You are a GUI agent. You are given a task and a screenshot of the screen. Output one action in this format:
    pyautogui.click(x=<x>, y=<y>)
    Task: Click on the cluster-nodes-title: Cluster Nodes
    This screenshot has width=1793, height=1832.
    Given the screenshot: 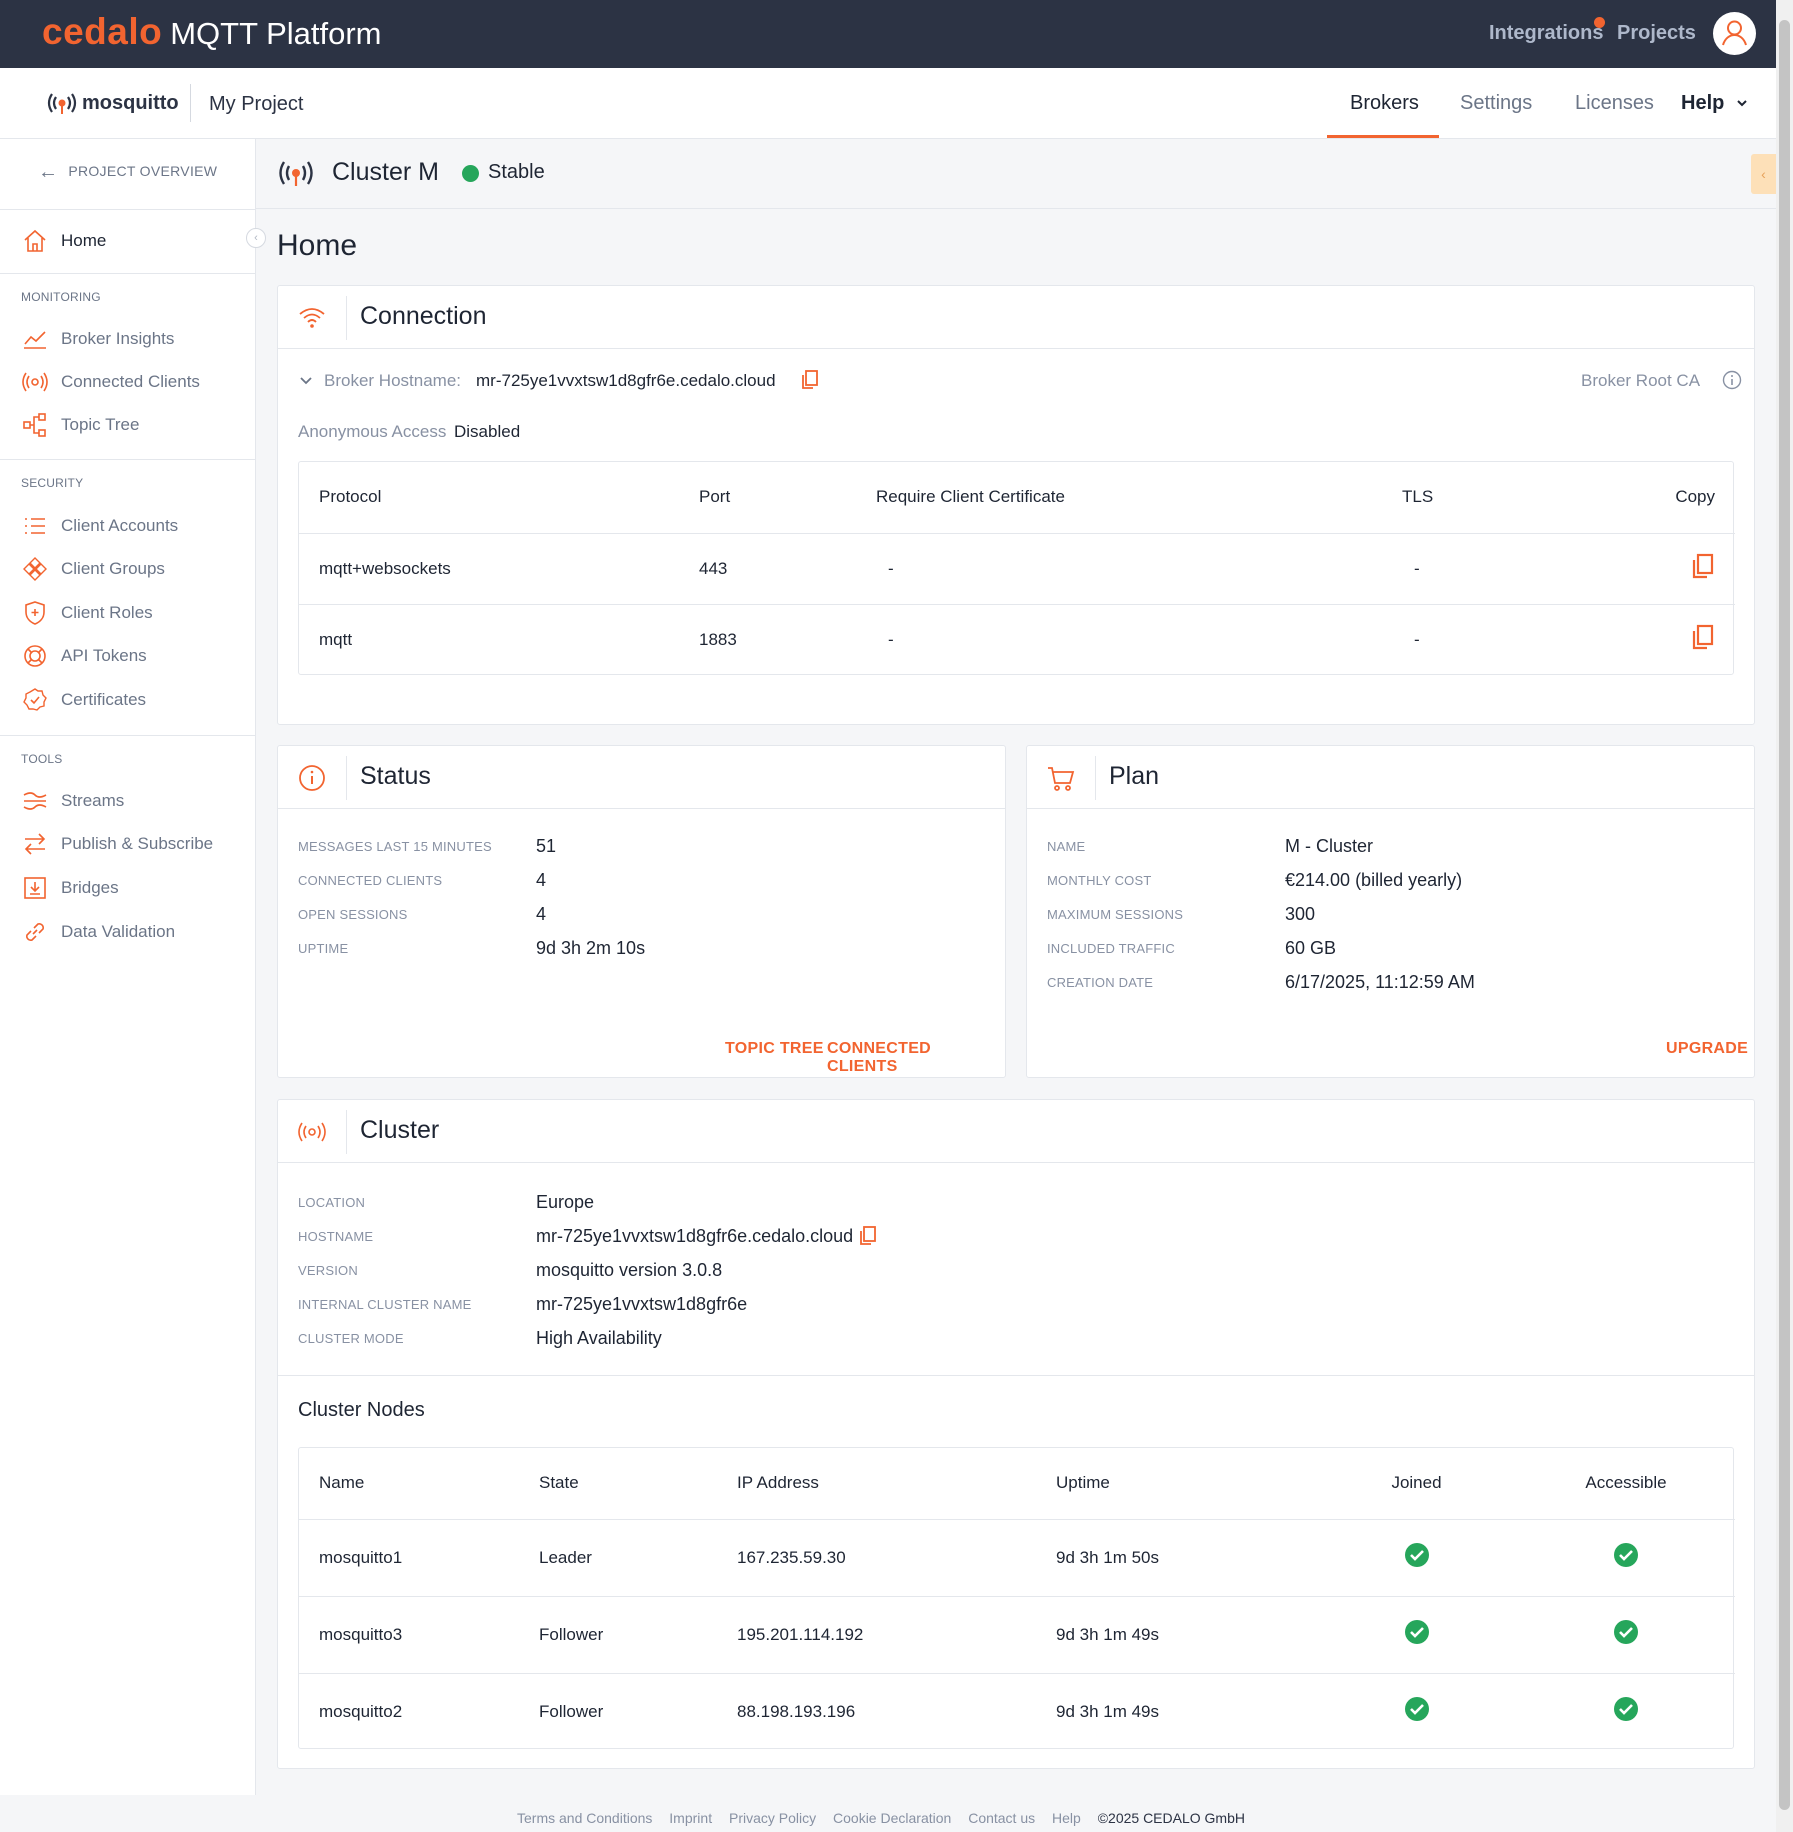 What is the action you would take?
    pyautogui.click(x=361, y=1410)
    